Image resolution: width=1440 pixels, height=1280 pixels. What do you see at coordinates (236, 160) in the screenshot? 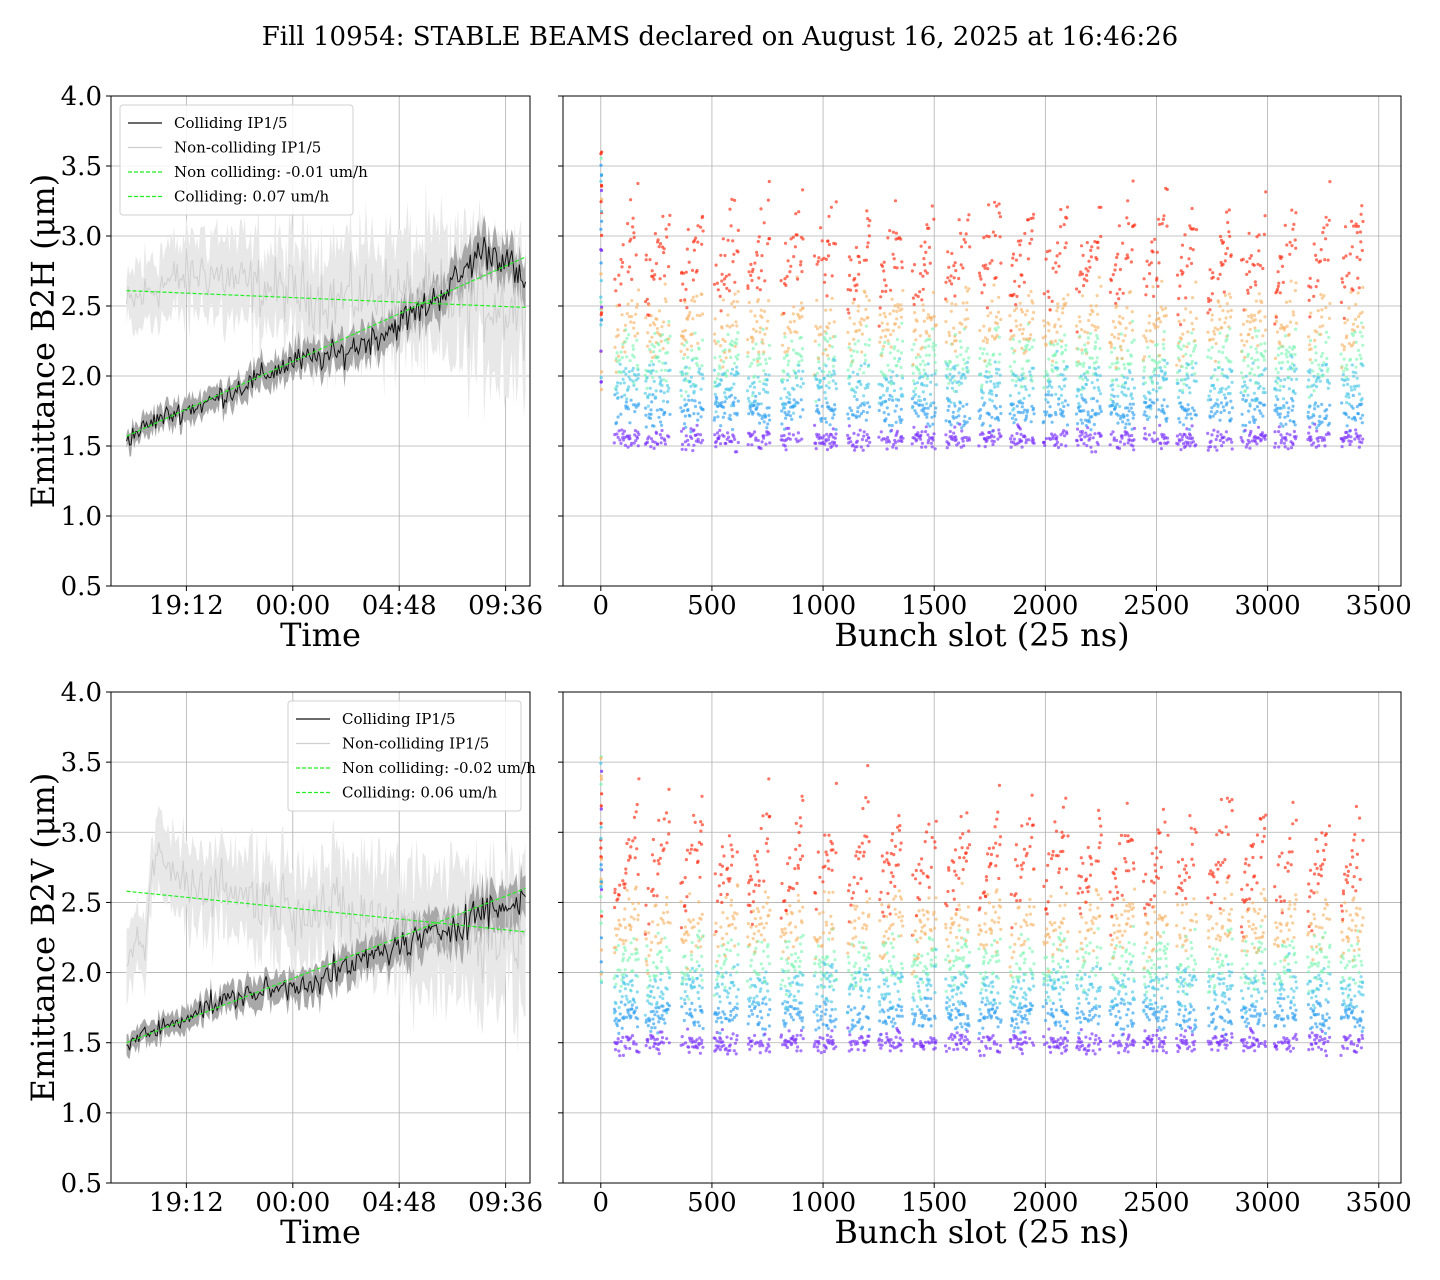
I see `legend-box` at bounding box center [236, 160].